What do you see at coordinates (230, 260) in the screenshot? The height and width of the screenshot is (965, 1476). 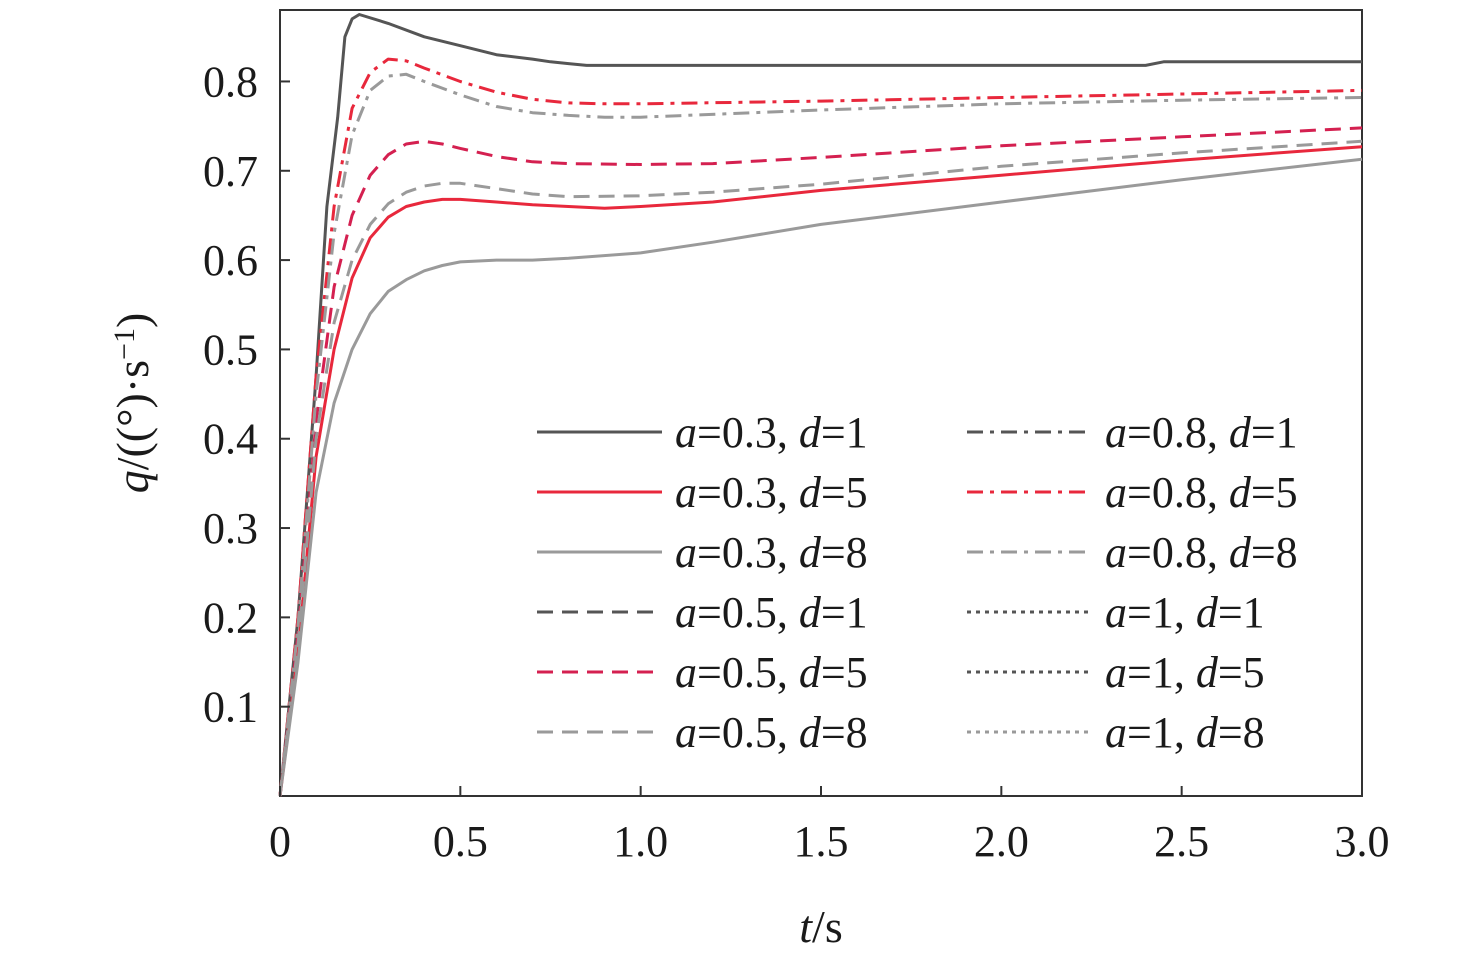 I see `y-tick-label: 0.6` at bounding box center [230, 260].